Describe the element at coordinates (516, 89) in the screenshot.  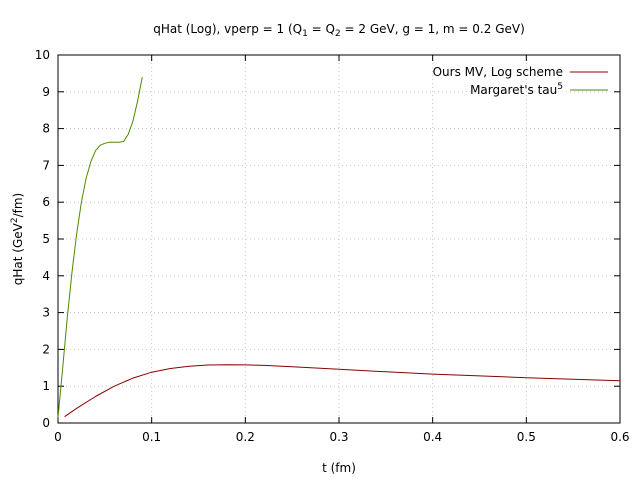
I see `legend-label-margarets-tau: Margaret's tau5` at that location.